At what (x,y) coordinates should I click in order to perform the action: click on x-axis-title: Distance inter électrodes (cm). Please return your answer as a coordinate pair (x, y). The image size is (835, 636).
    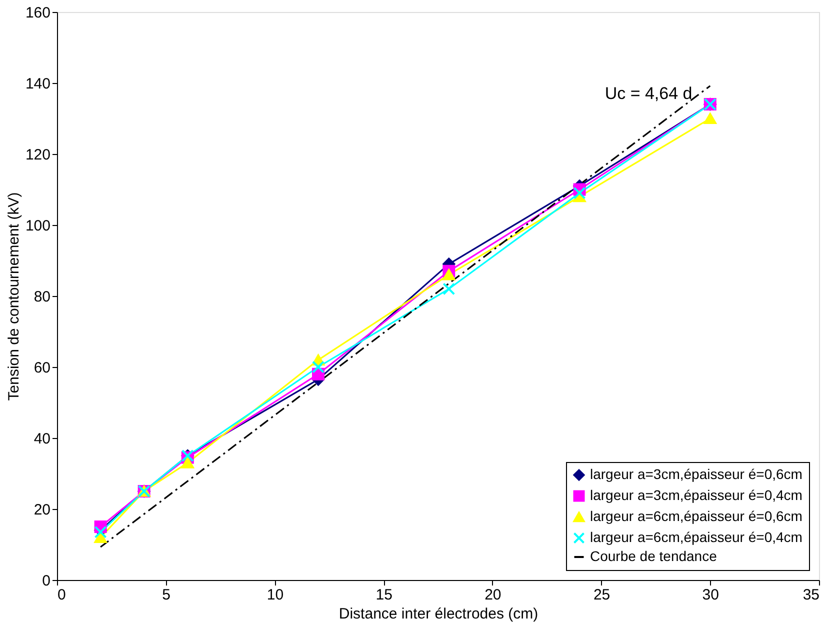
    Looking at the image, I should click on (438, 614).